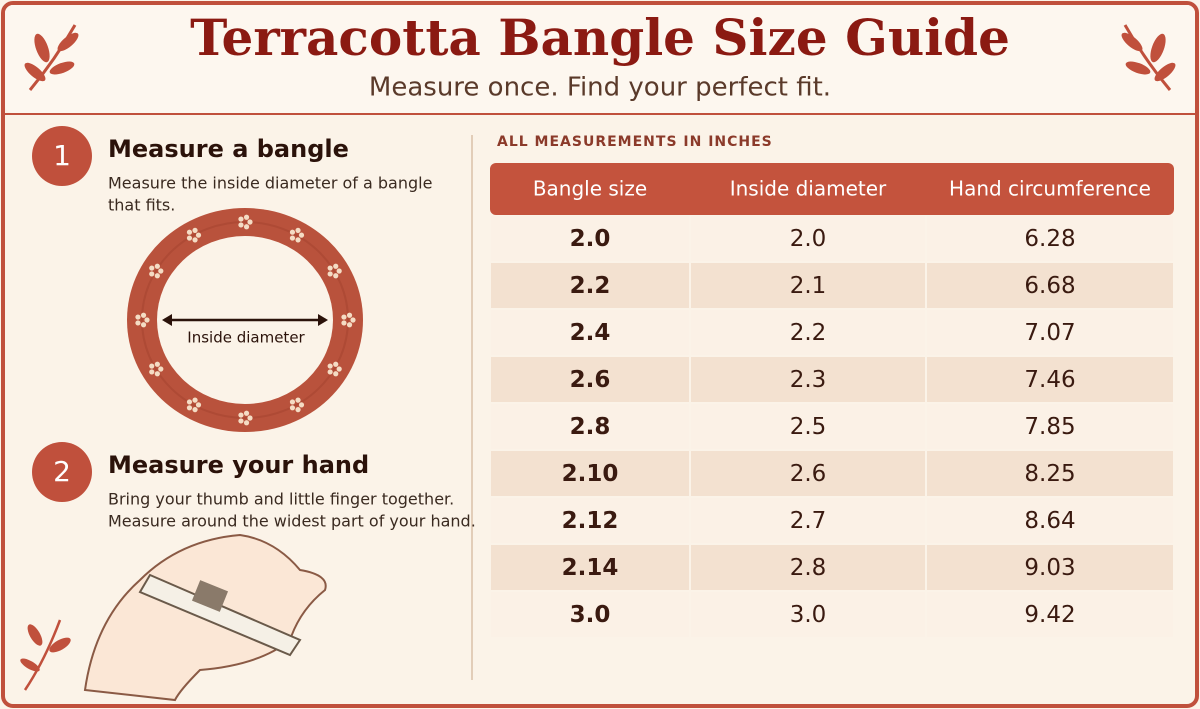 This screenshot has height=709, width=1200. What do you see at coordinates (141, 205) in the screenshot?
I see `step-text: that fits.` at bounding box center [141, 205].